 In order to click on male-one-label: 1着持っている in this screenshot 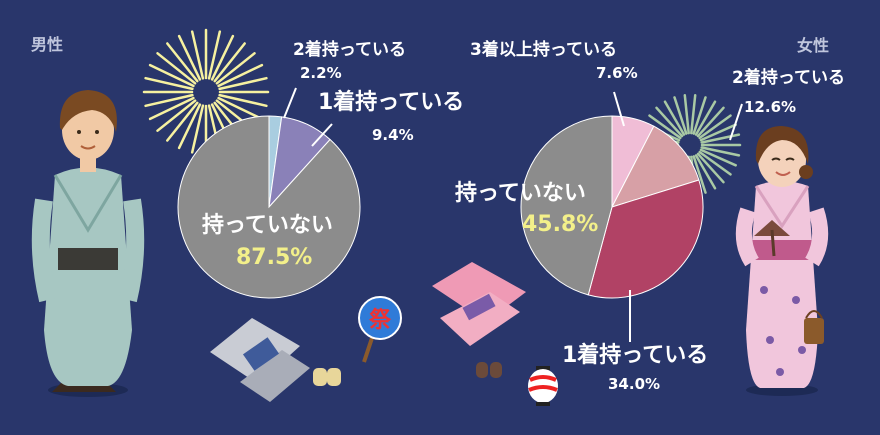, I will do `click(391, 102)`.